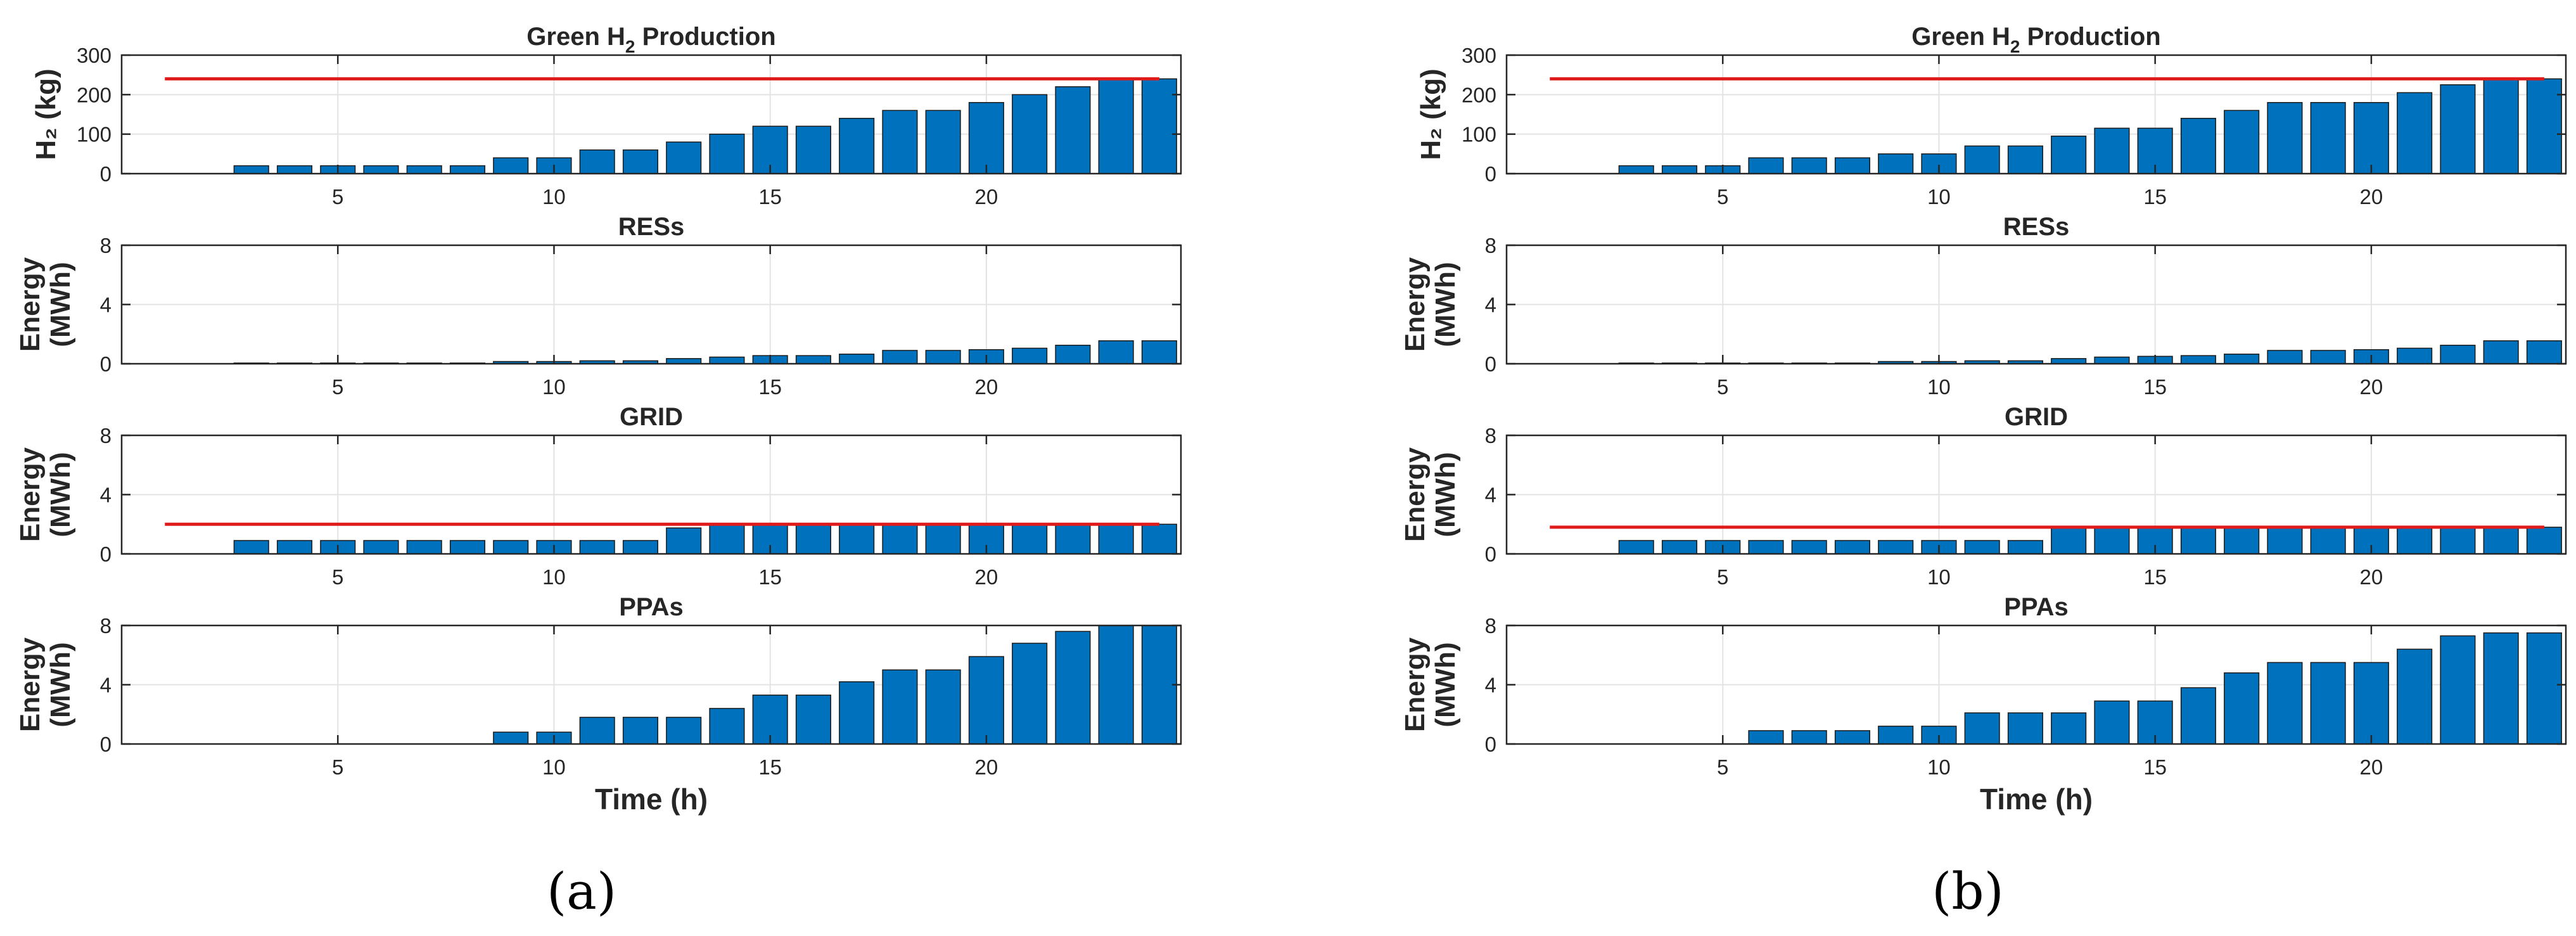  I want to click on panel-label-a: (a), so click(582, 891).